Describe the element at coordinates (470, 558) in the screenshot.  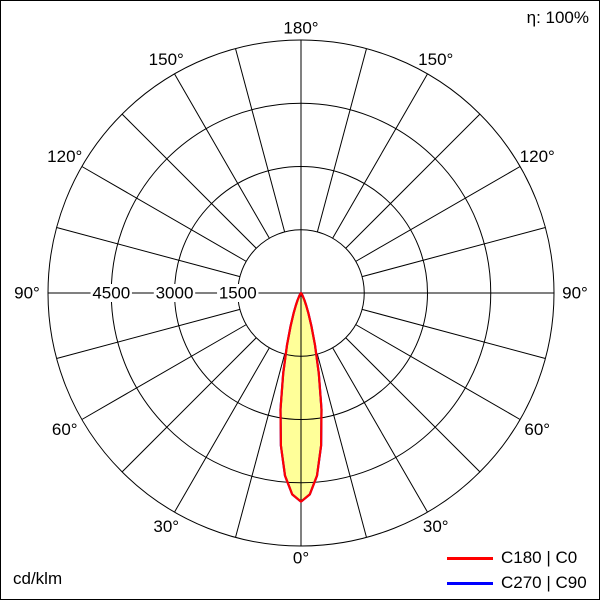
I see `red-curve-swatch` at that location.